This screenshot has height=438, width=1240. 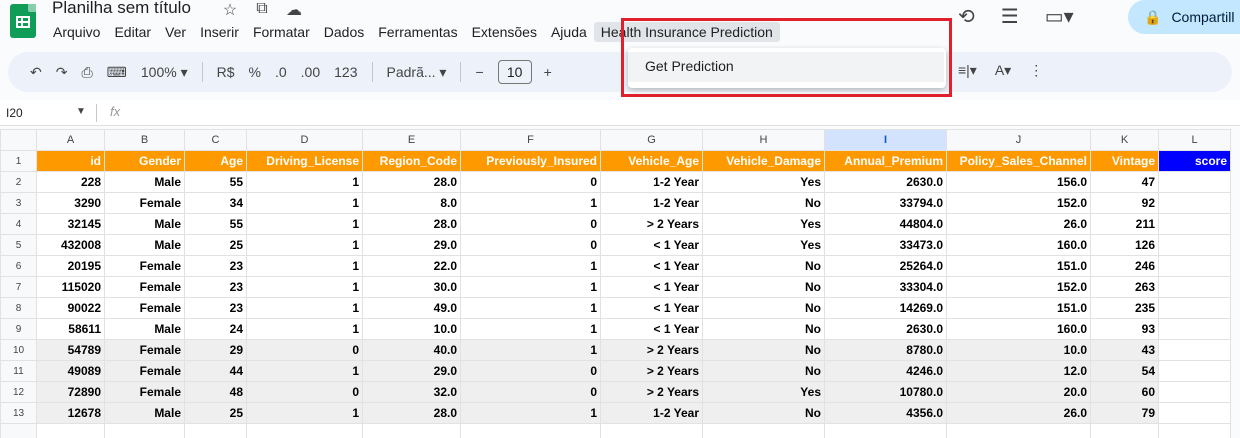 I want to click on header-cell: score, so click(x=1194, y=161).